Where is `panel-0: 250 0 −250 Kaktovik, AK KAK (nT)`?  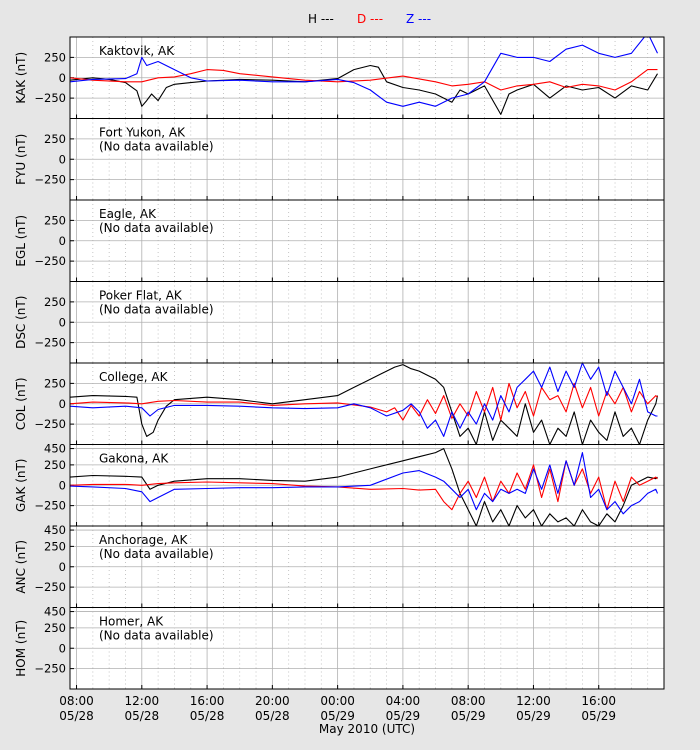 panel-0: 250 0 −250 Kaktovik, AK KAK (nT) is located at coordinates (339, 77).